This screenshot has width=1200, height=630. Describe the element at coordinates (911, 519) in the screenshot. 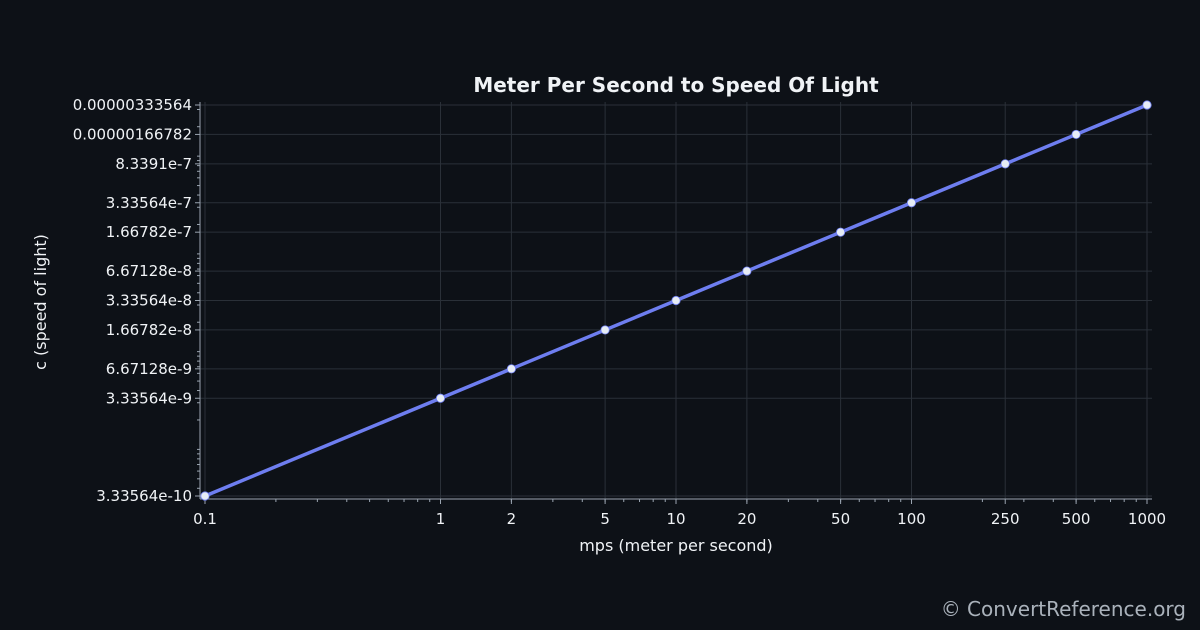

I see `x-tick-label: 100` at that location.